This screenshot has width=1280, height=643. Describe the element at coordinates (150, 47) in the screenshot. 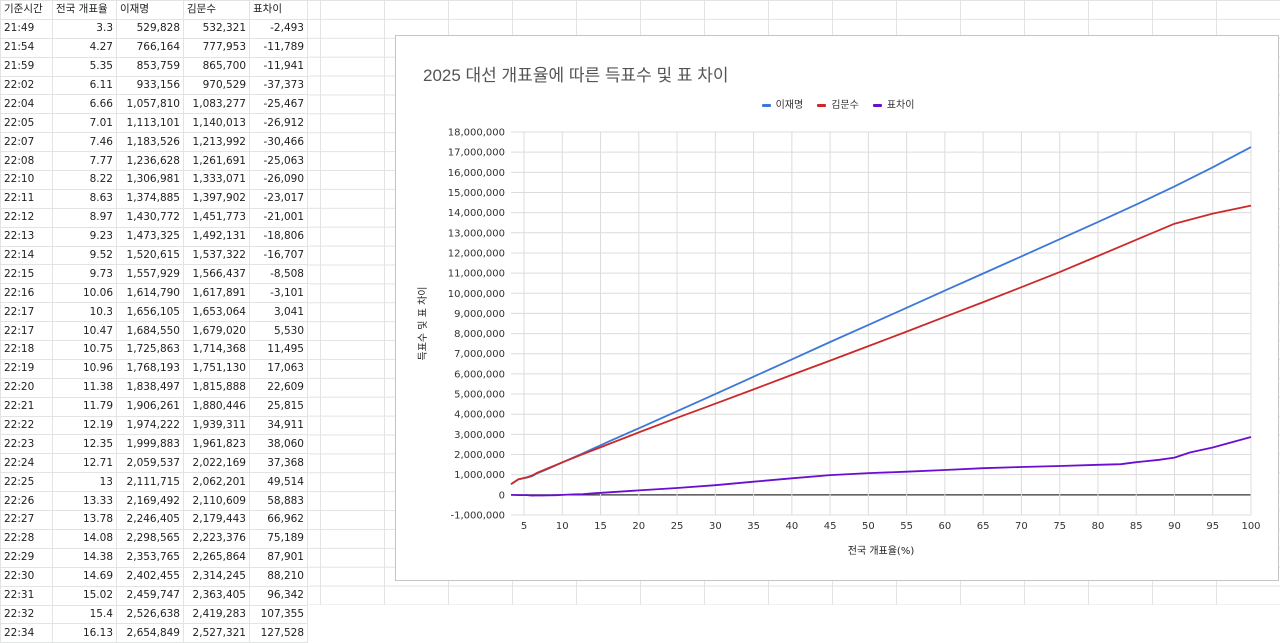

I see `table-cell: 766,164` at that location.